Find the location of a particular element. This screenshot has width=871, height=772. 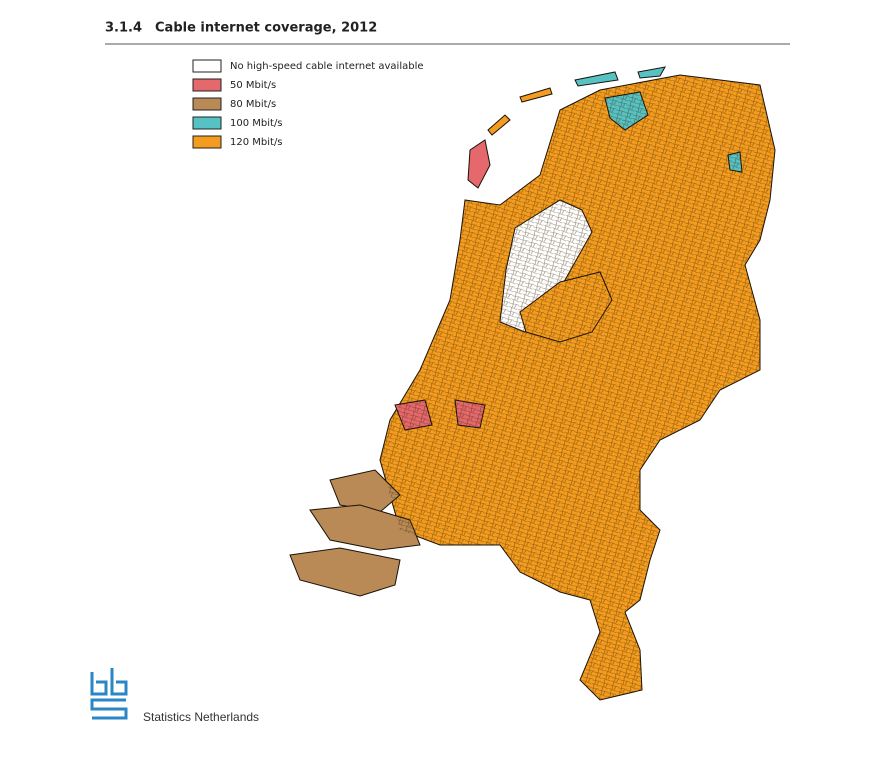

logo is located at coordinates (109, 694).